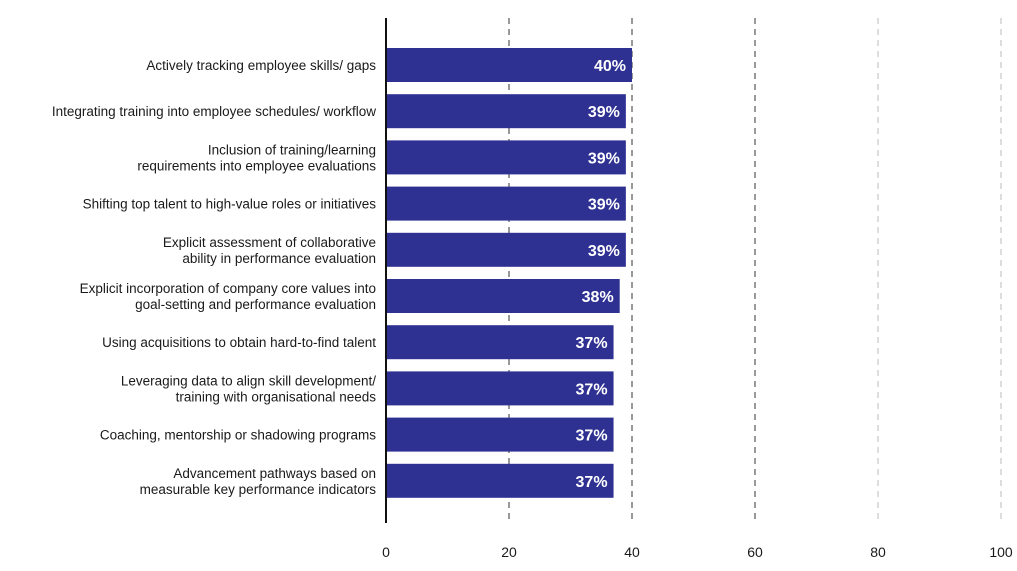 The image size is (1017, 571). I want to click on data-label-6: 38%, so click(598, 297).